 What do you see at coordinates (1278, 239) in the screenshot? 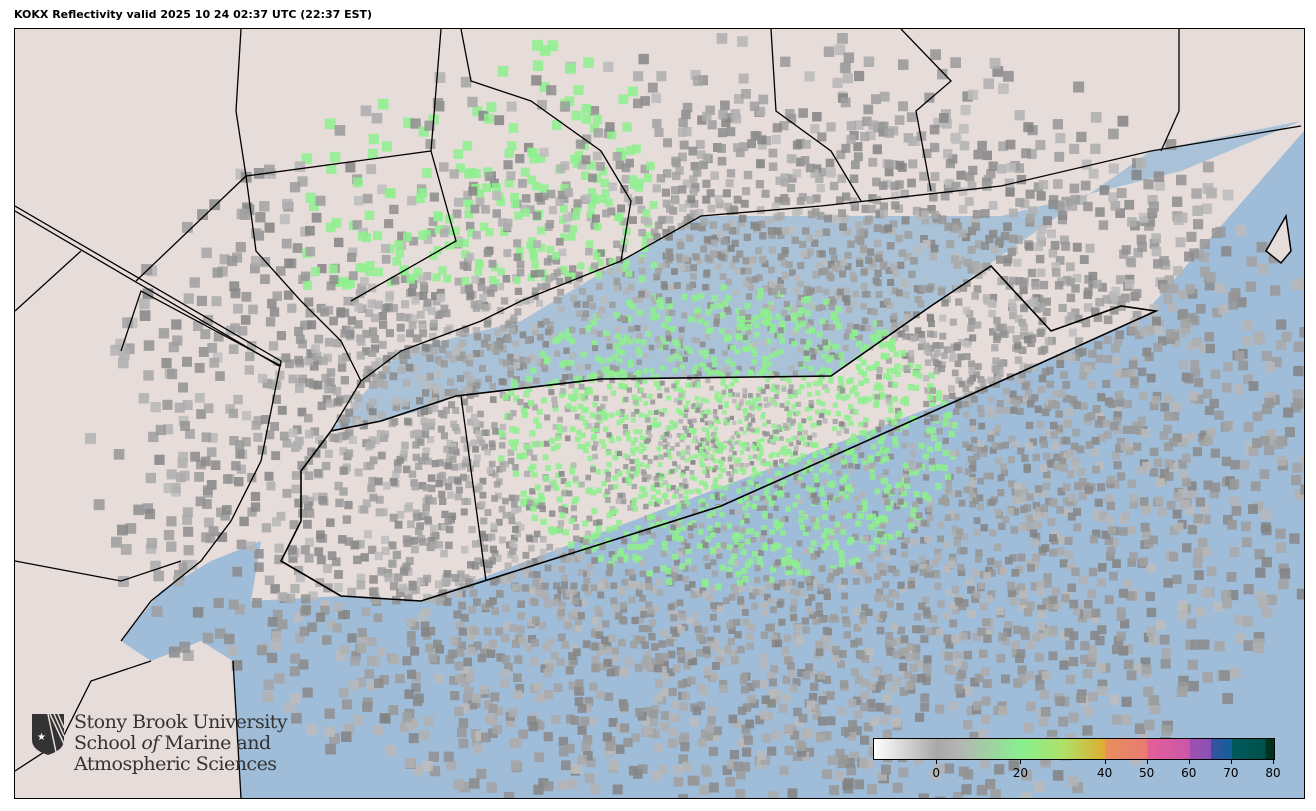
I see `block-island` at bounding box center [1278, 239].